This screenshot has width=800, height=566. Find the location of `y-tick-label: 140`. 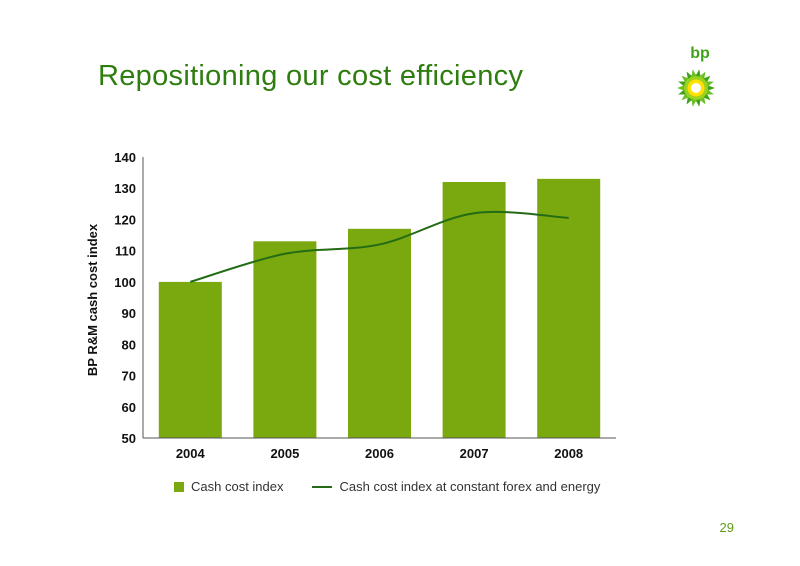

y-tick-label: 140 is located at coordinates (125, 157).